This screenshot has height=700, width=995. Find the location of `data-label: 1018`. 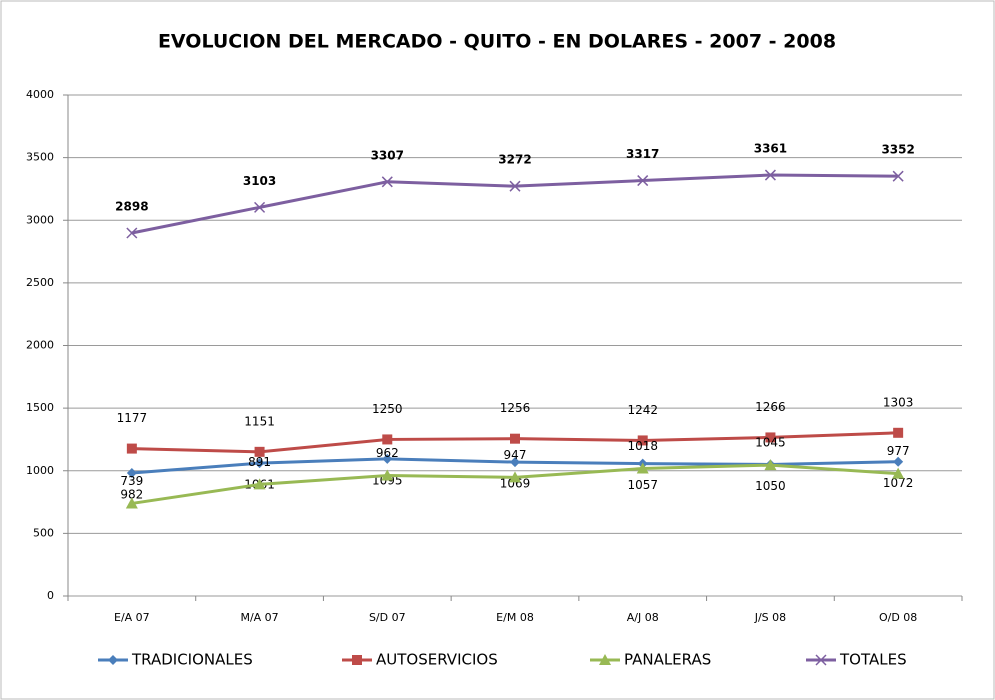

data-label: 1018 is located at coordinates (642, 446).